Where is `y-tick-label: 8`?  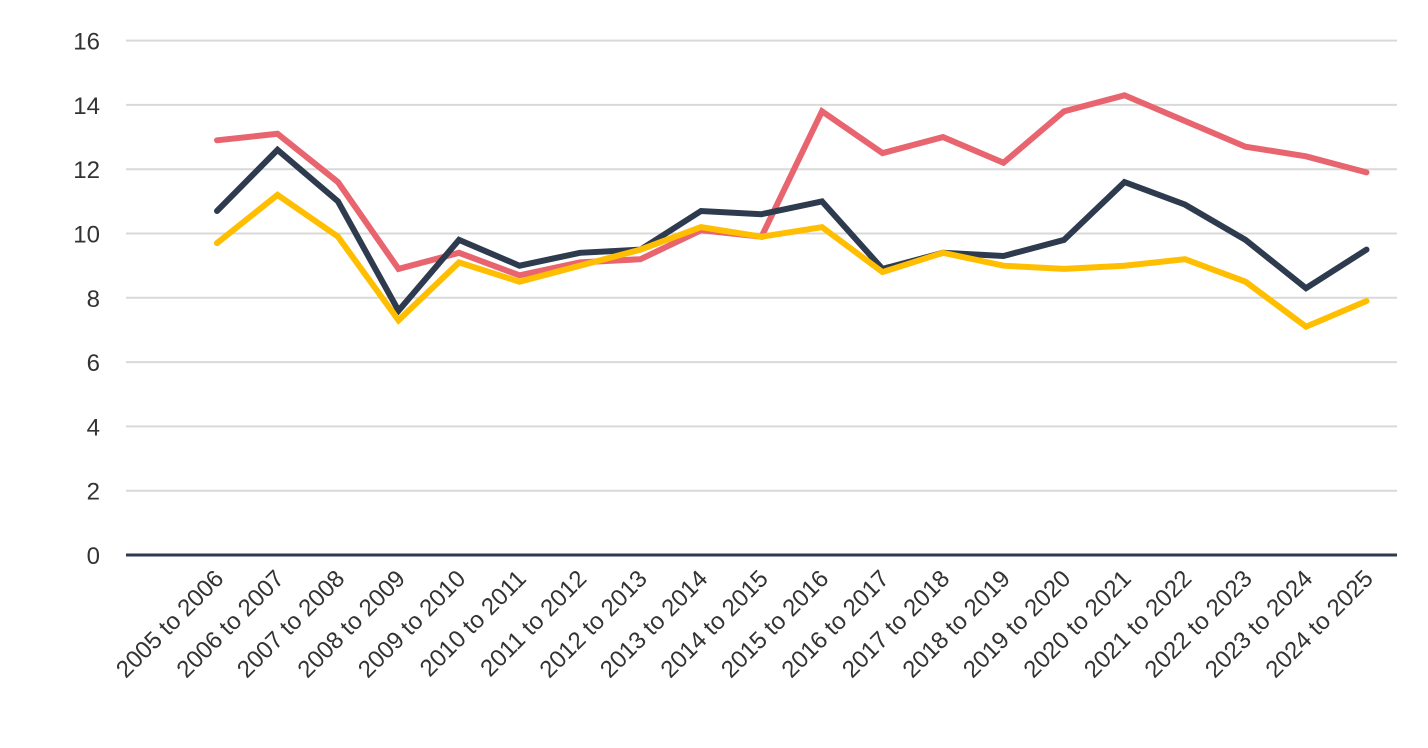
y-tick-label: 8 is located at coordinates (93, 299).